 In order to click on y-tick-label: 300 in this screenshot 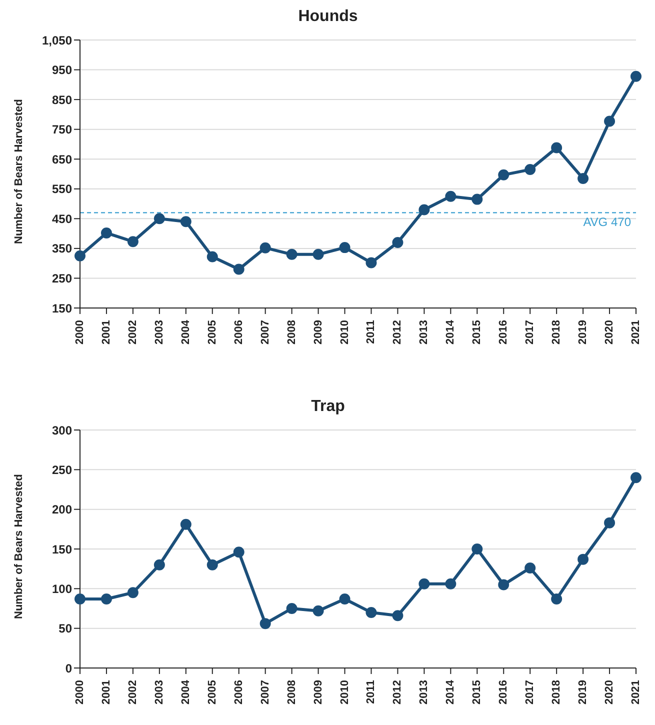, I will do `click(62, 430)`.